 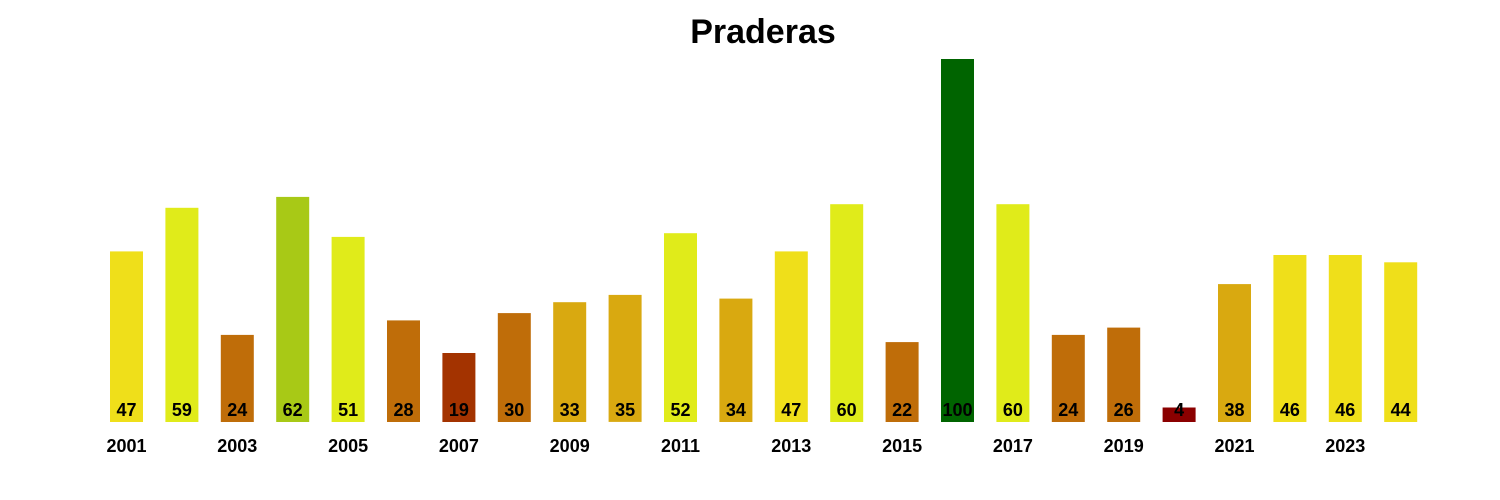 What do you see at coordinates (957, 240) in the screenshot?
I see `bar-2016` at bounding box center [957, 240].